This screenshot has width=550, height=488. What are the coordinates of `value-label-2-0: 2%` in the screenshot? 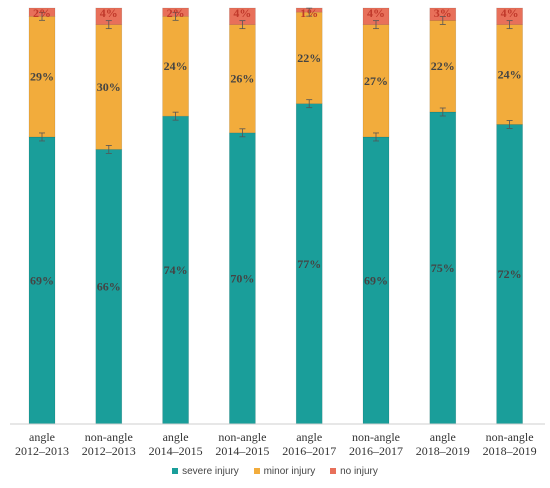 It's located at (42, 13).